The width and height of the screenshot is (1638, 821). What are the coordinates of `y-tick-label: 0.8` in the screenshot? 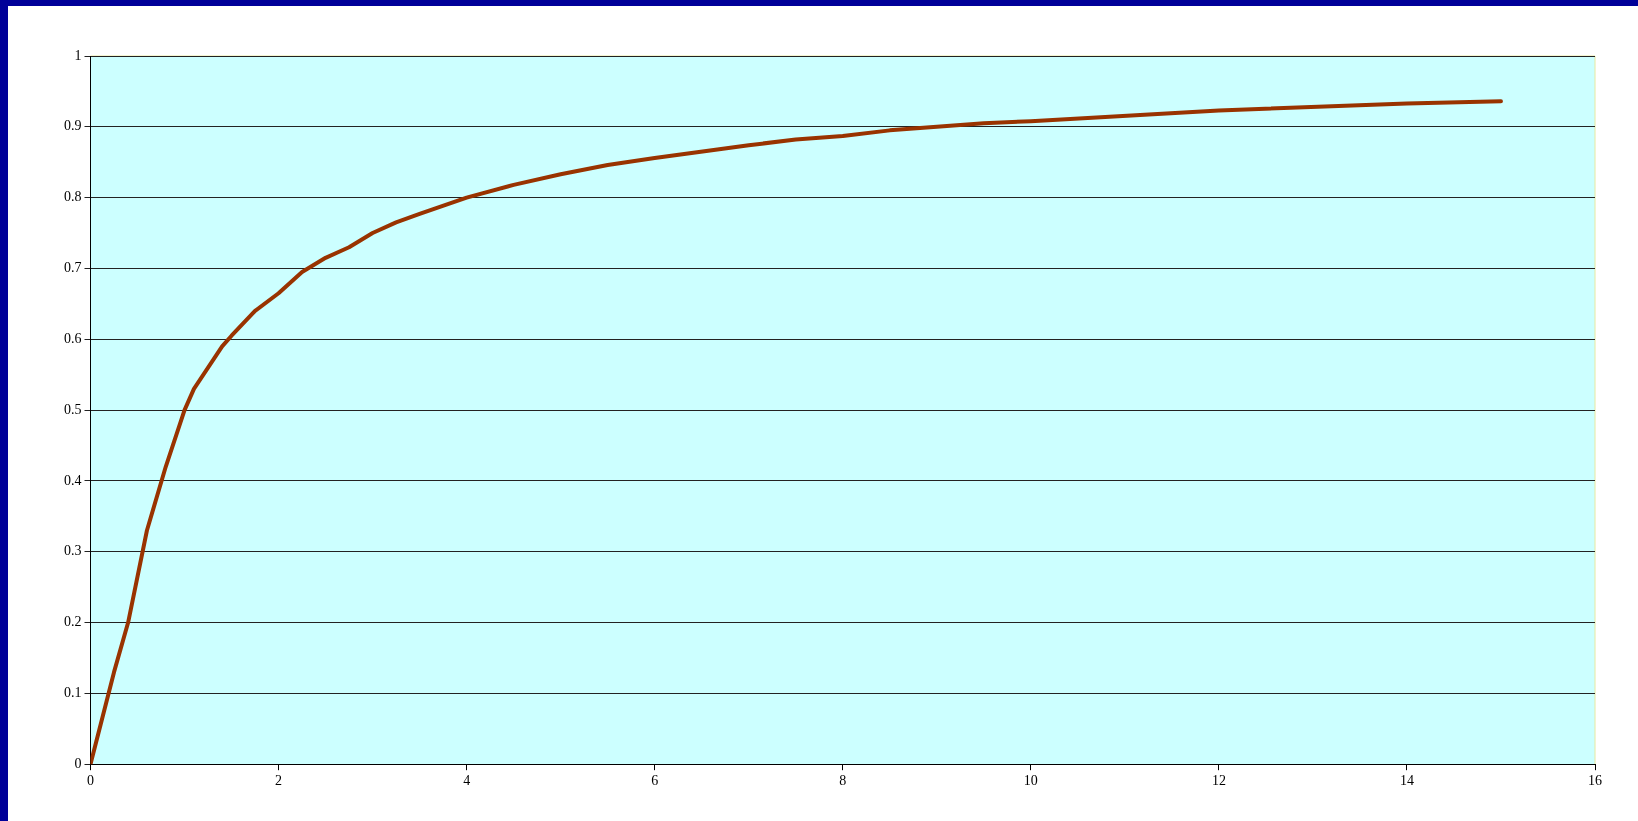 It's located at (73, 197).